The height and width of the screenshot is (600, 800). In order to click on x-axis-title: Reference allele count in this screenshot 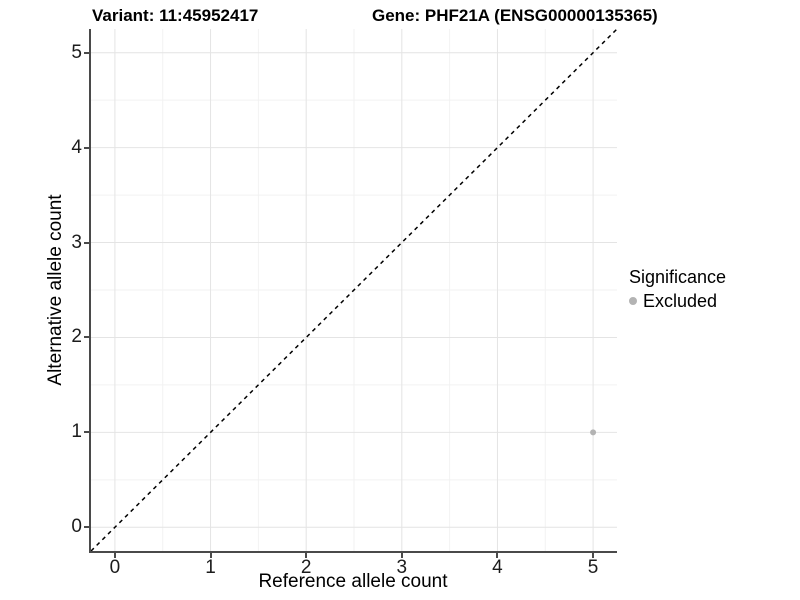, I will do `click(353, 581)`.